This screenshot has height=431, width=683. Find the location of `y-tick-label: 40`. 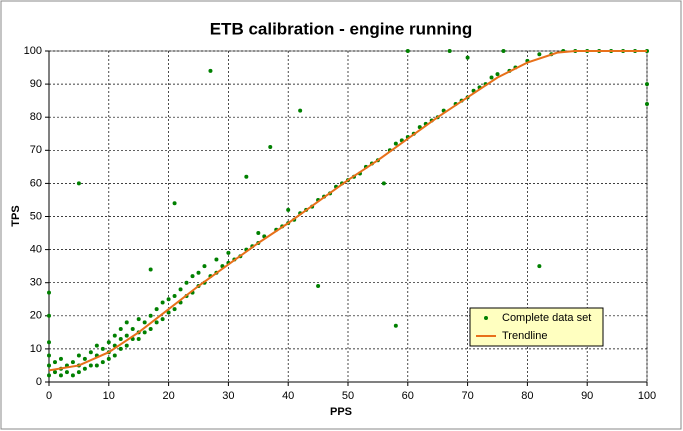

y-tick-label: 40 is located at coordinates (36, 250).